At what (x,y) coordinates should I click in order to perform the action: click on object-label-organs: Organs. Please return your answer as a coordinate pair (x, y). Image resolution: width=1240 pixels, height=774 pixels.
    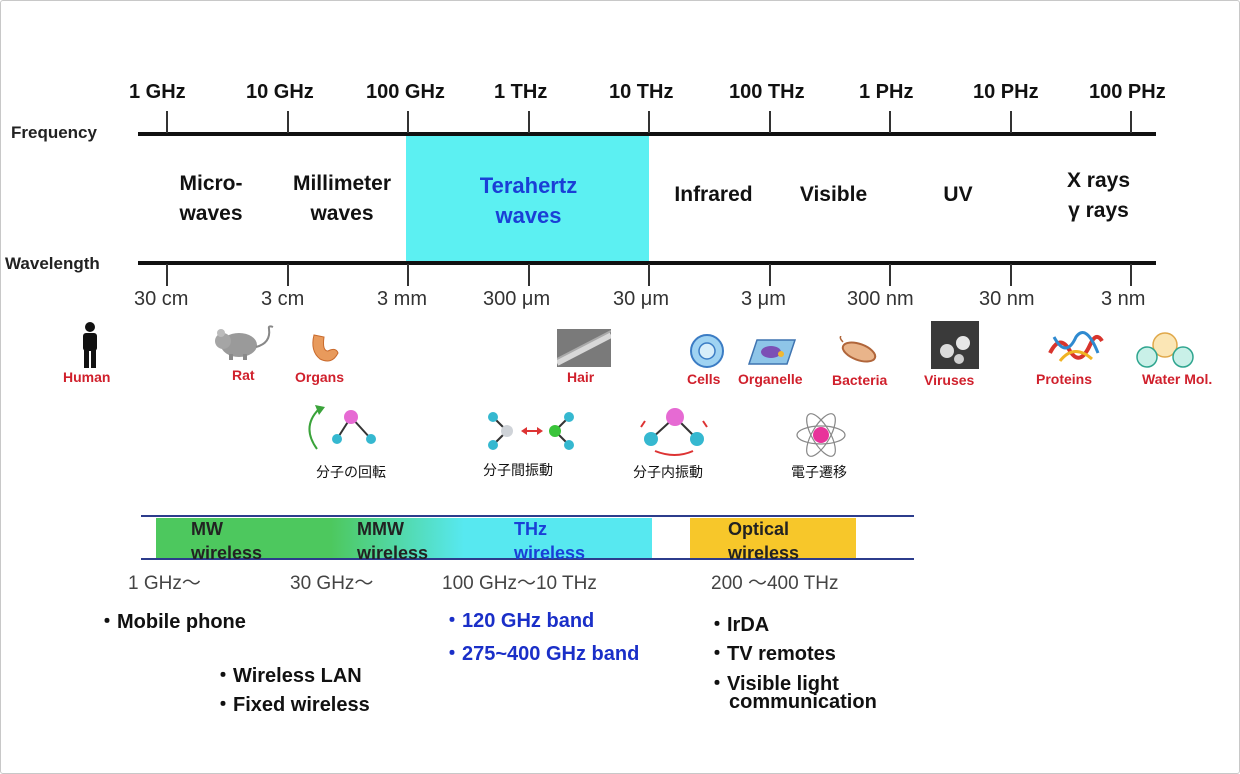
    Looking at the image, I should click on (320, 377).